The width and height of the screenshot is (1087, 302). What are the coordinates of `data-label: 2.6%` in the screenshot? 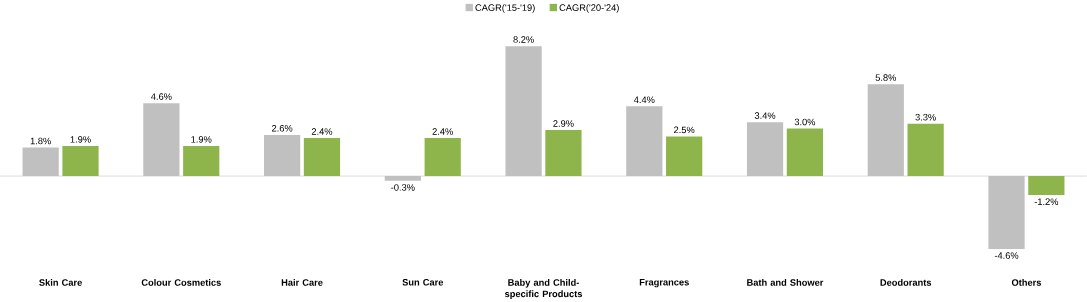 It's located at (282, 128).